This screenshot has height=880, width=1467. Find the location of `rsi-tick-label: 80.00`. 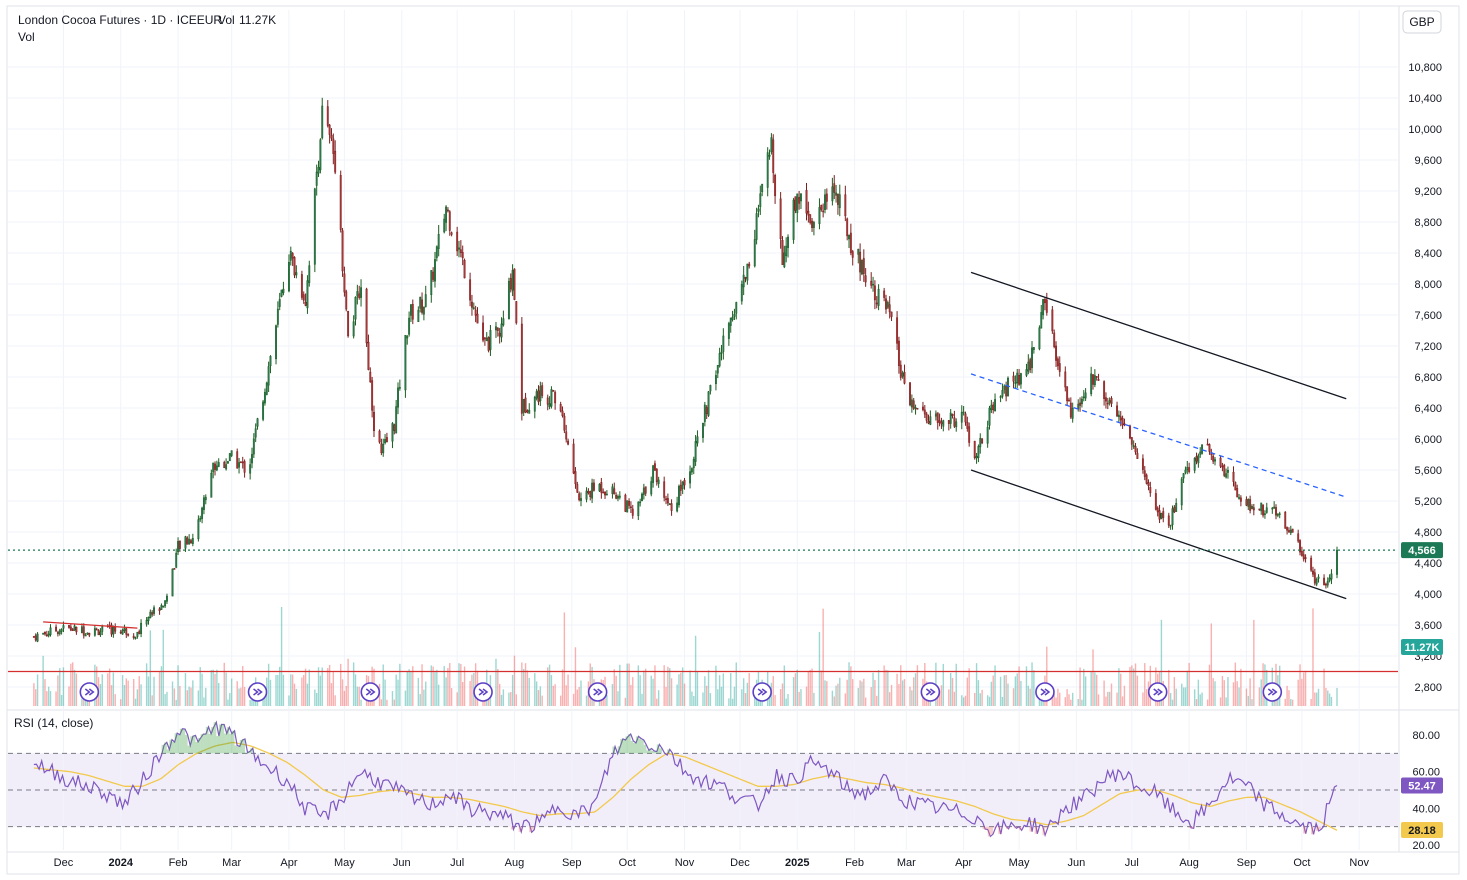

rsi-tick-label: 80.00 is located at coordinates (1426, 736).